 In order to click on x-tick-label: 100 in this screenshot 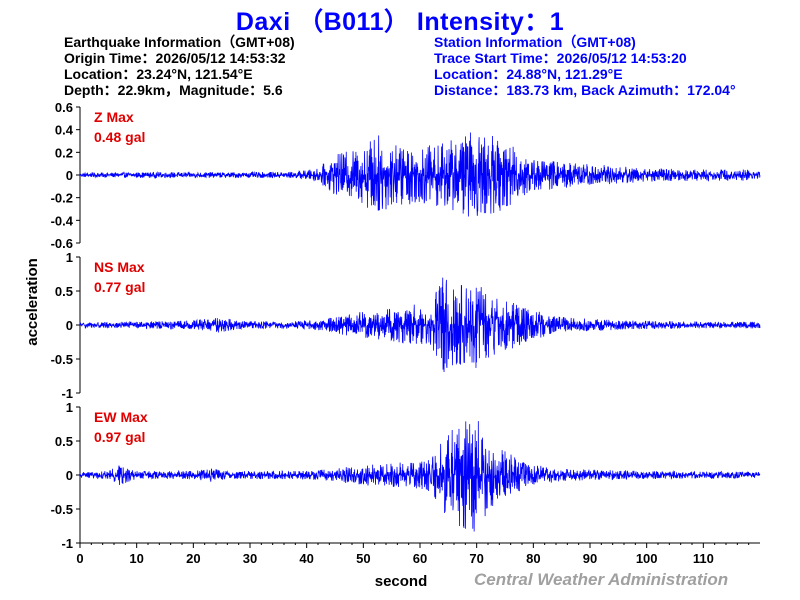, I will do `click(647, 558)`.